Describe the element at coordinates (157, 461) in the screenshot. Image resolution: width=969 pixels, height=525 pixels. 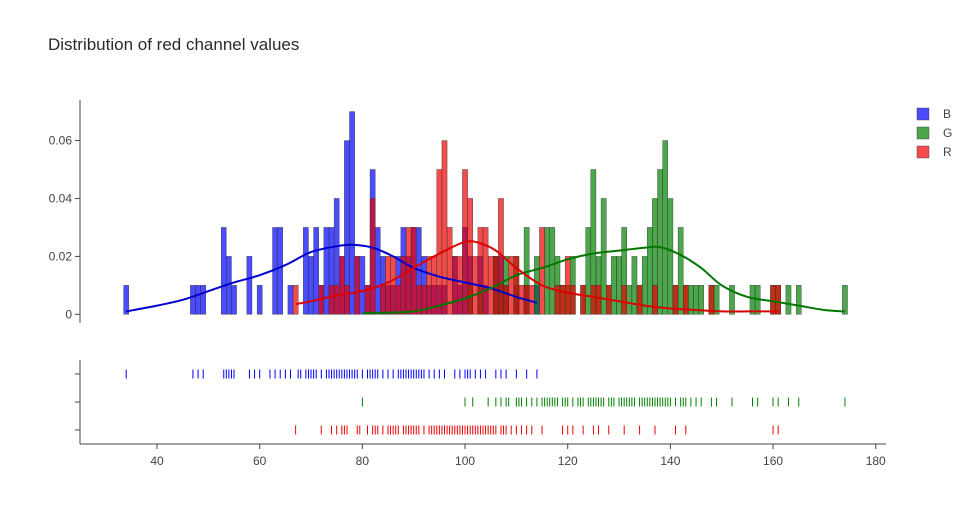
I see `x-tick-label: 40` at that location.